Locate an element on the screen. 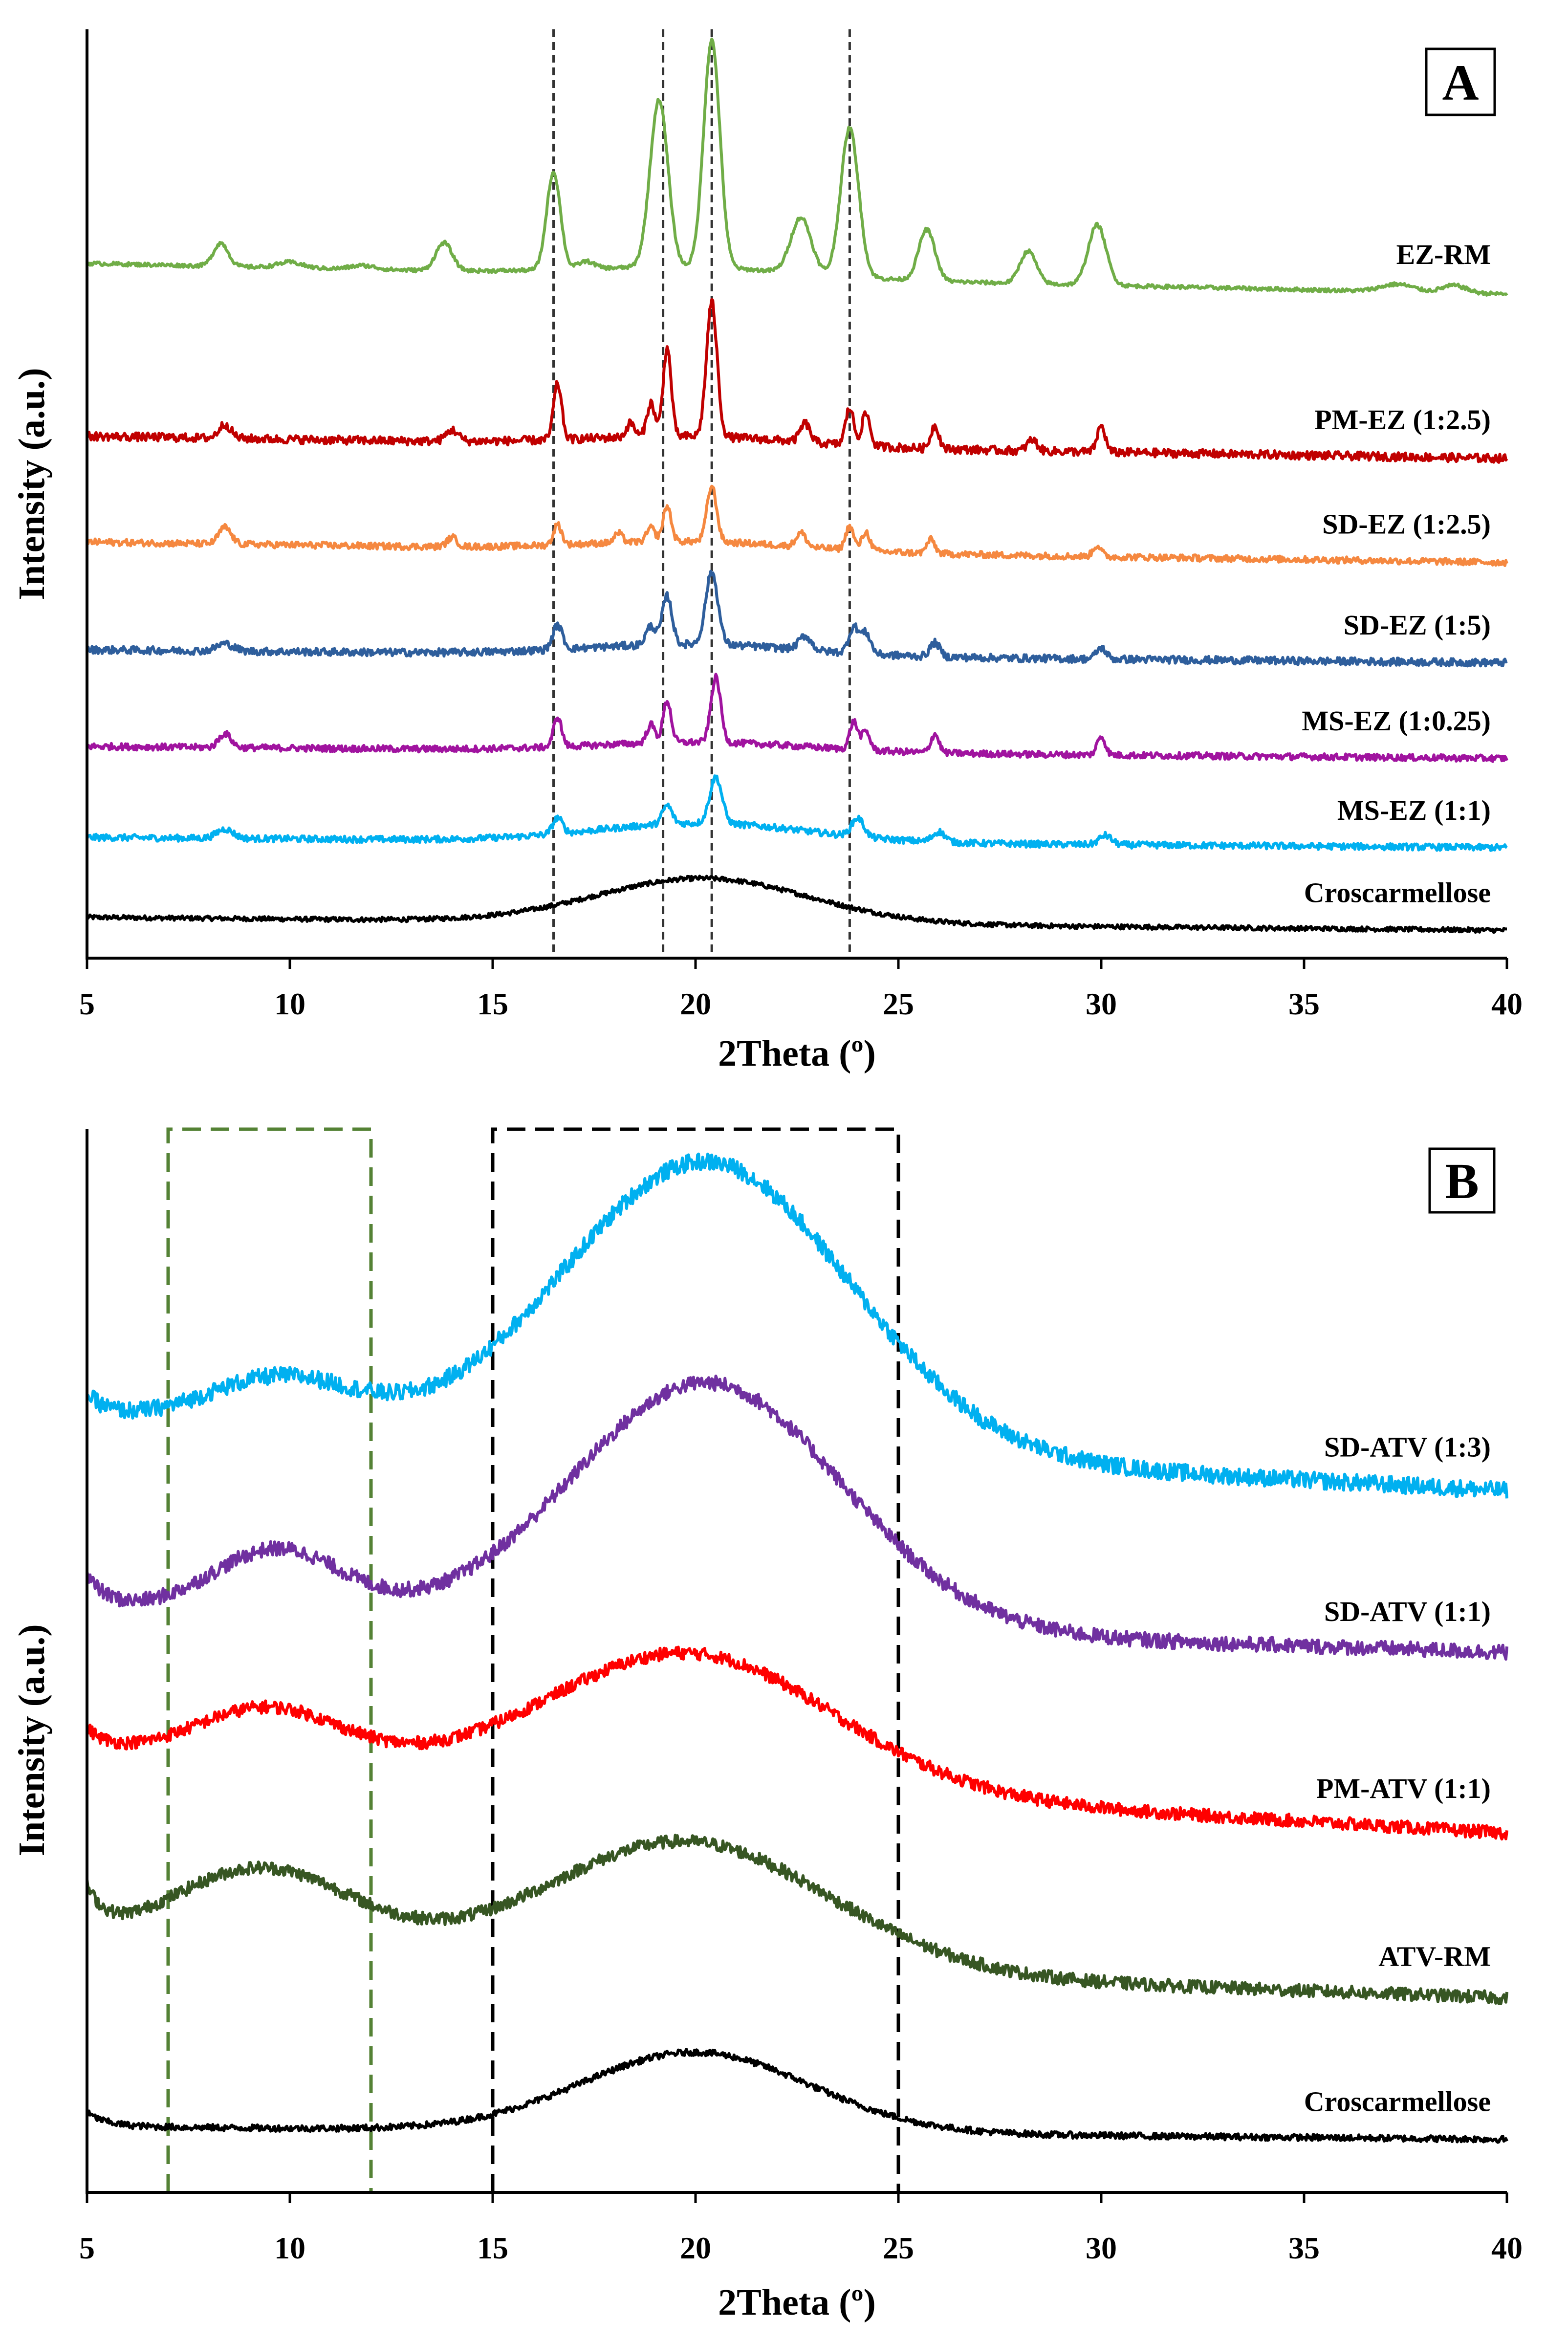  panel-label: A is located at coordinates (1460, 83).